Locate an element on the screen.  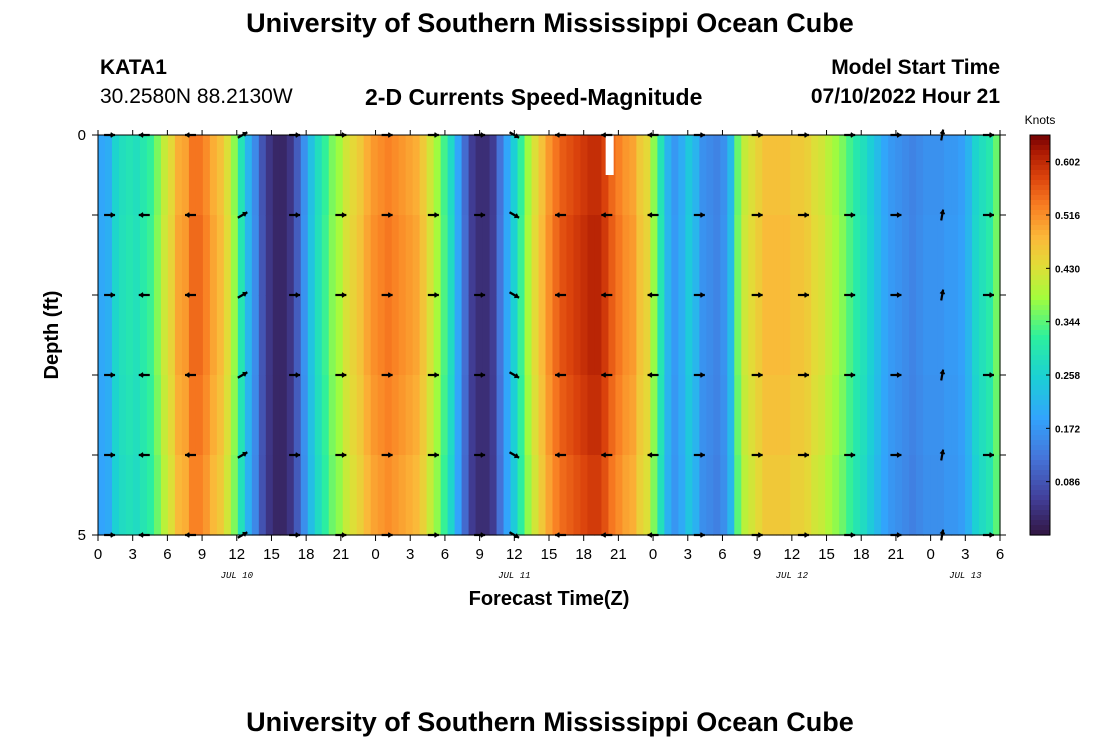
colorbar-frame is located at coordinates (1040, 335).